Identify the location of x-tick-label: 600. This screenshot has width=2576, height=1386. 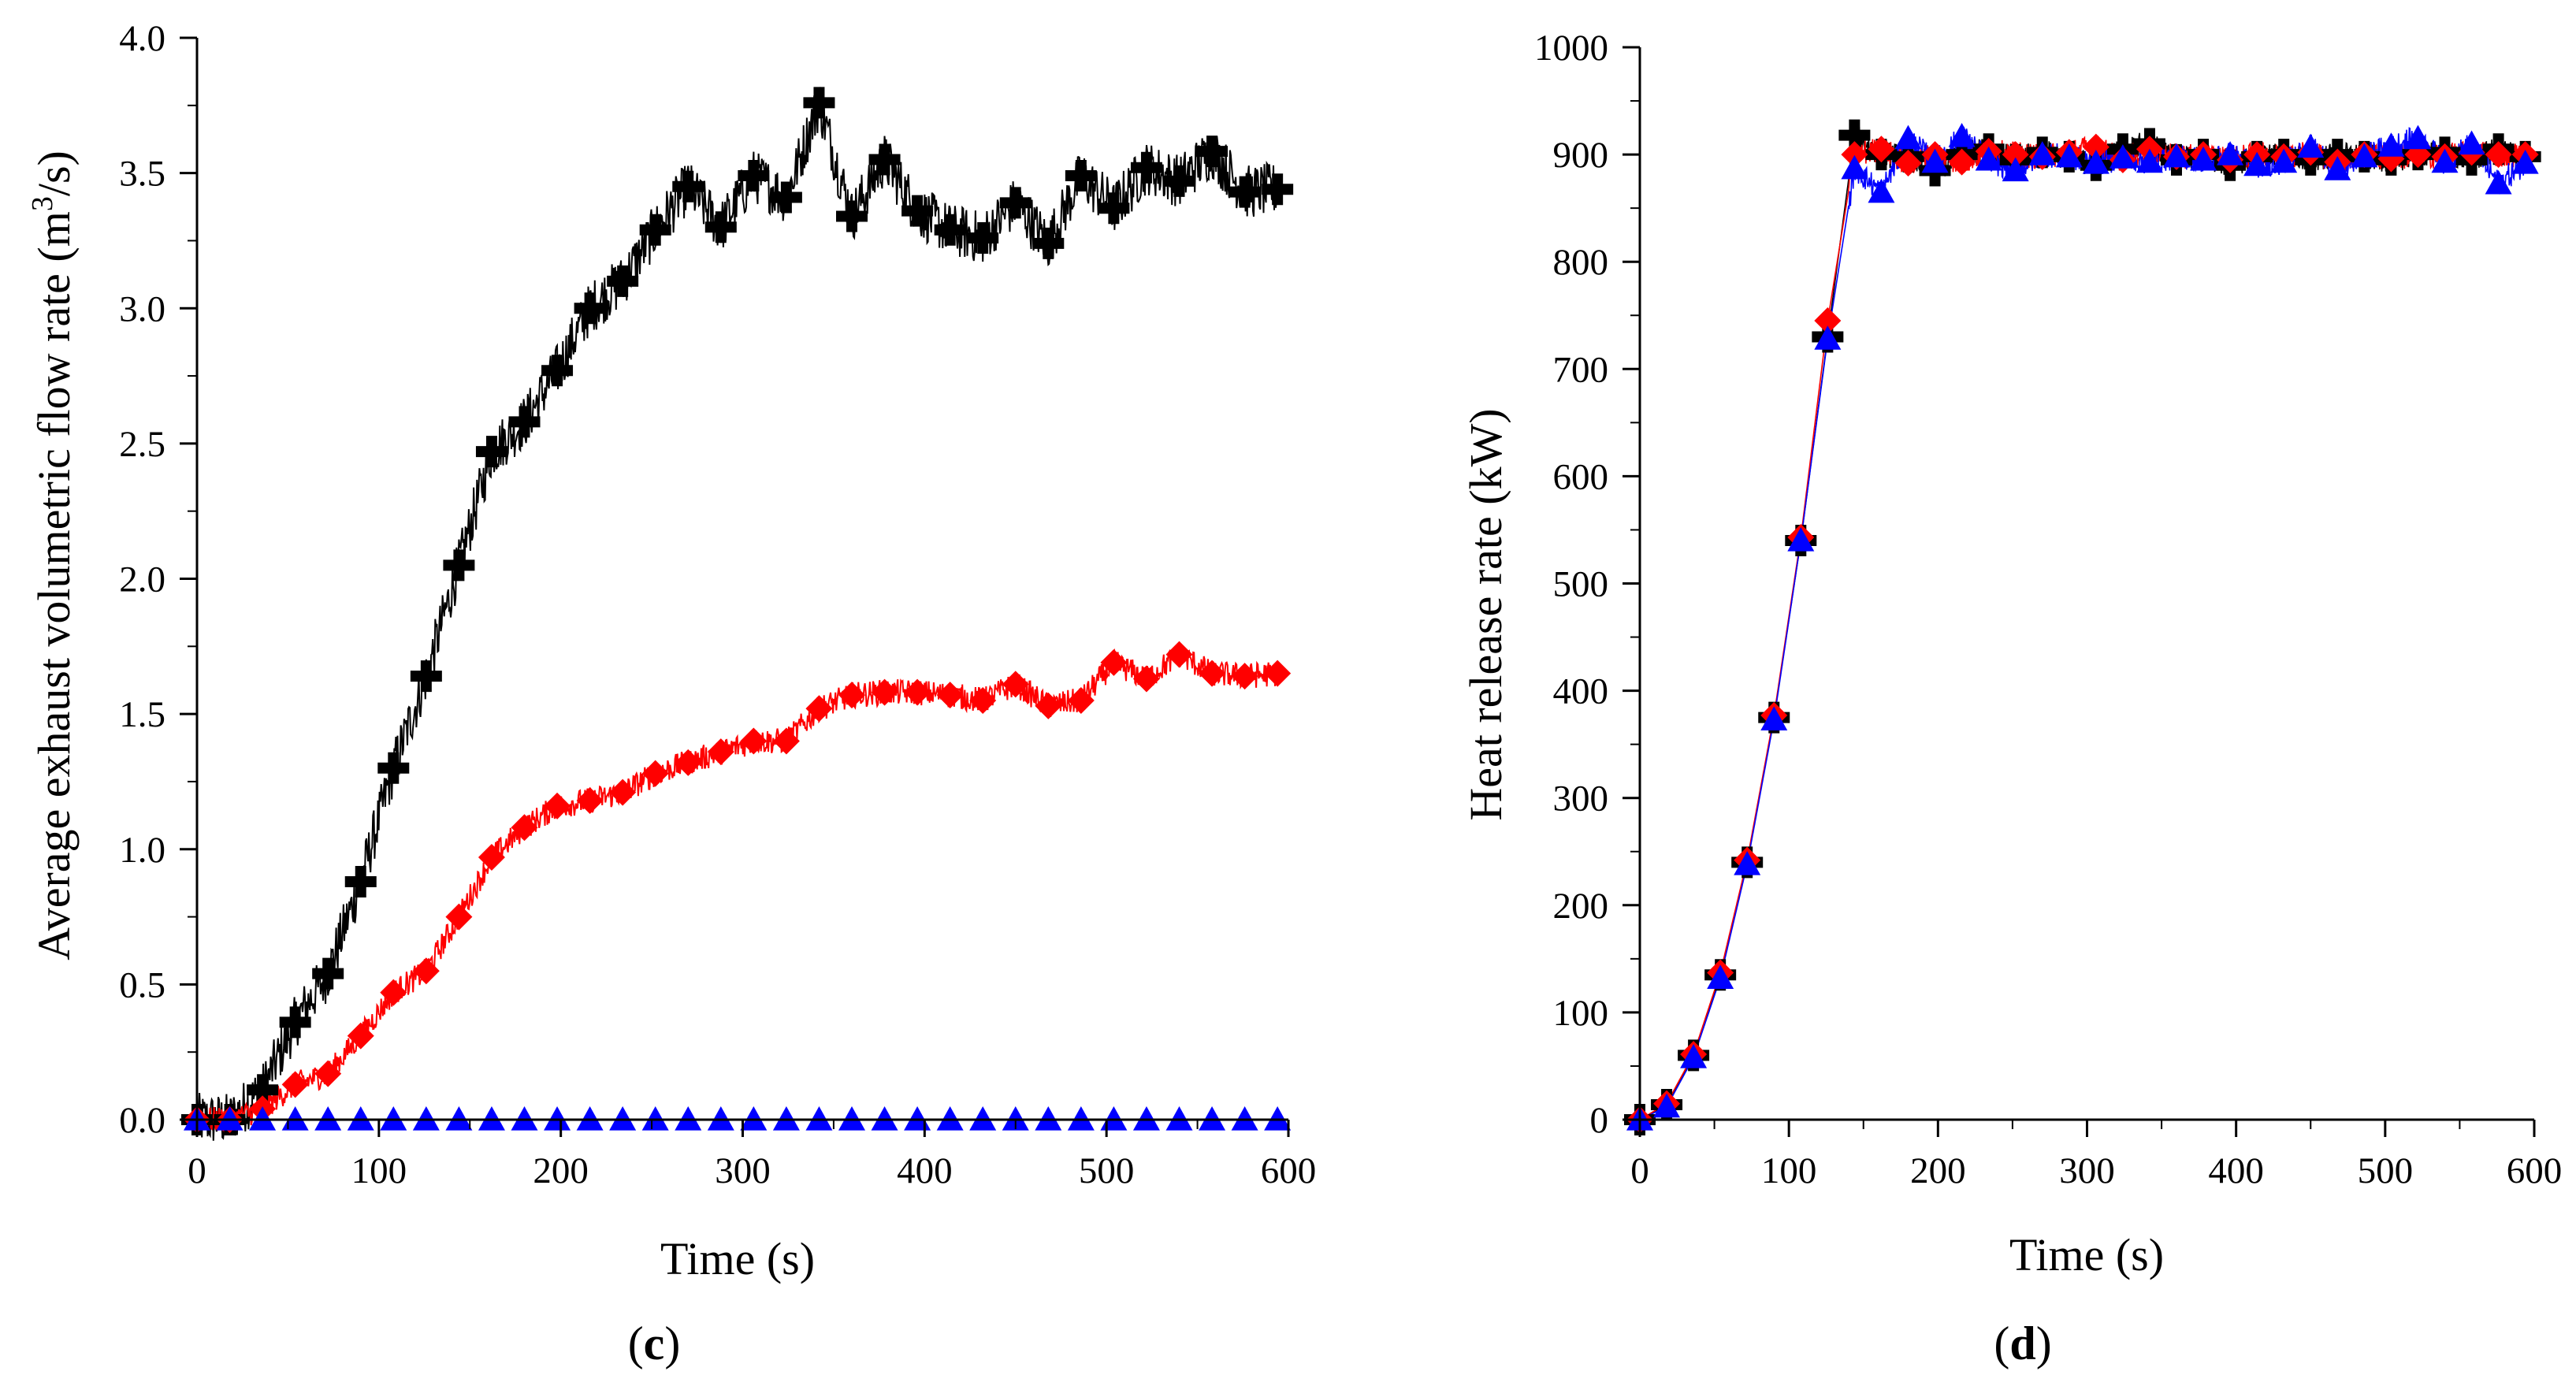
(2535, 1170).